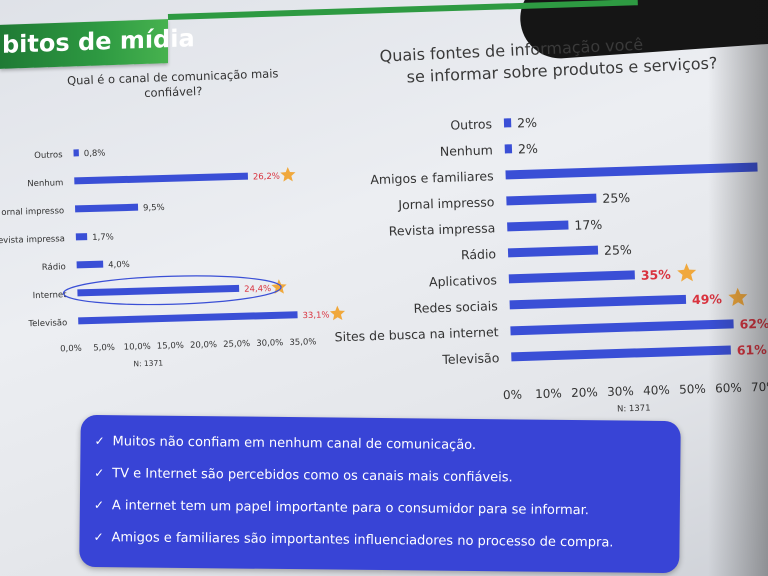 The width and height of the screenshot is (768, 576). Describe the element at coordinates (548, 393) in the screenshot. I see `x-tick-label: 10%` at that location.